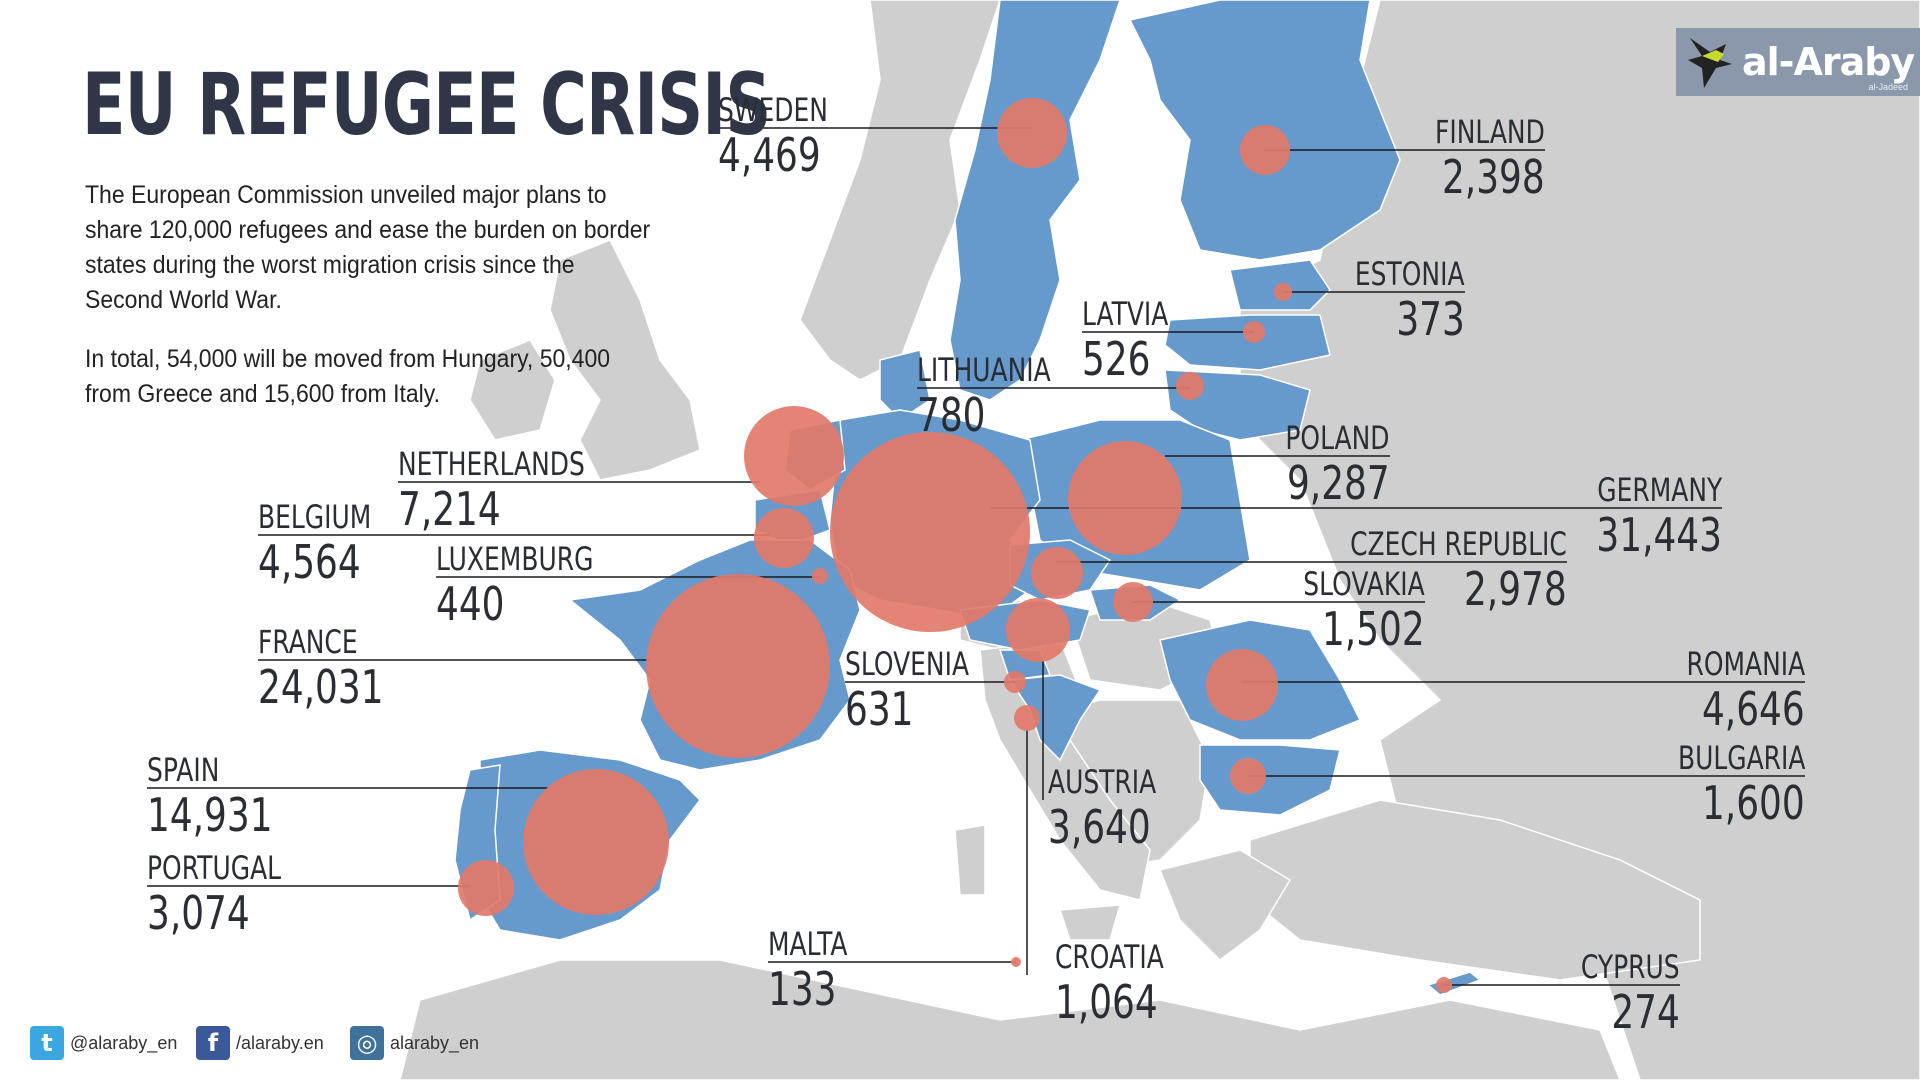 The image size is (1920, 1080). I want to click on region-cyprus, so click(1454, 983).